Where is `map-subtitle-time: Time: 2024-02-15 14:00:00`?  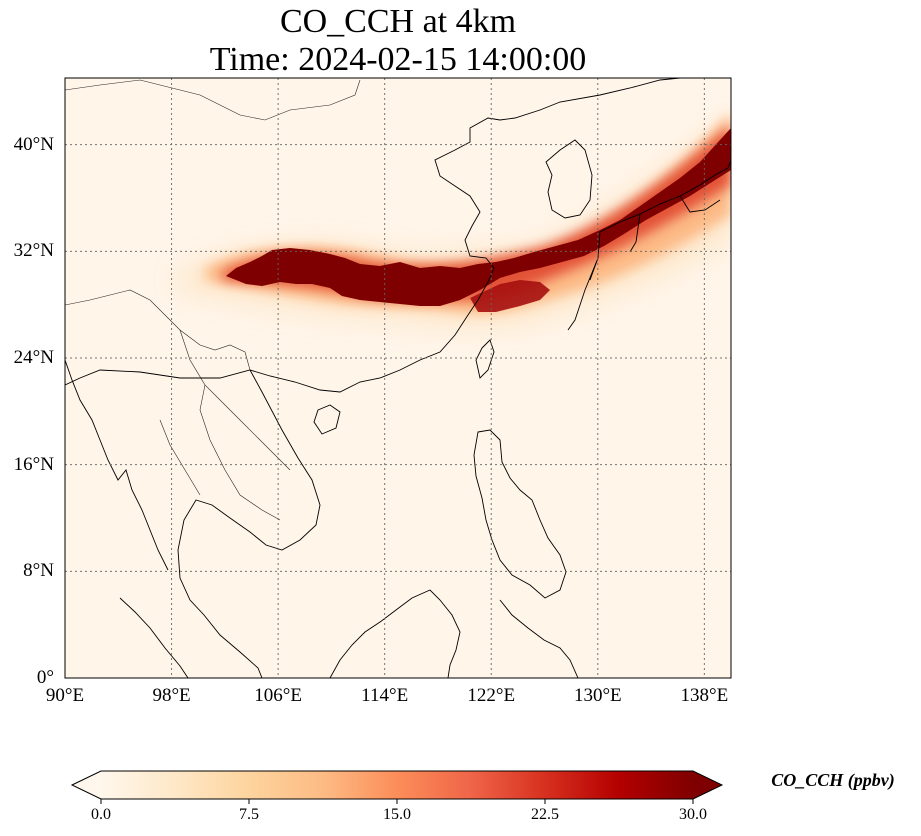 map-subtitle-time: Time: 2024-02-15 14:00:00 is located at coordinates (398, 59).